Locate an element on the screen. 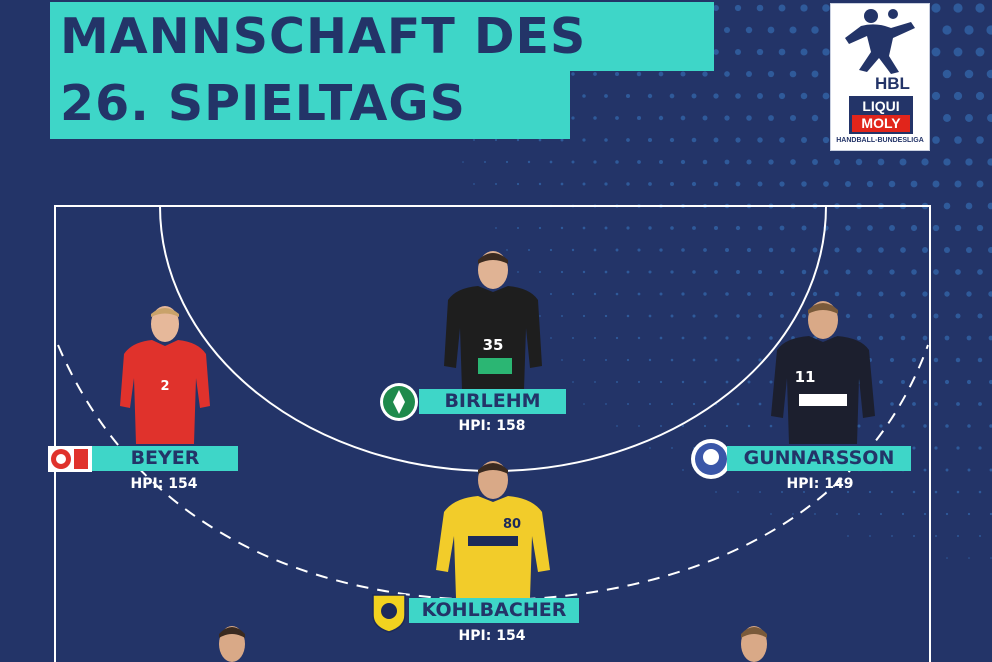  player-points-beyer: HPI: 154 is located at coordinates (164, 484).